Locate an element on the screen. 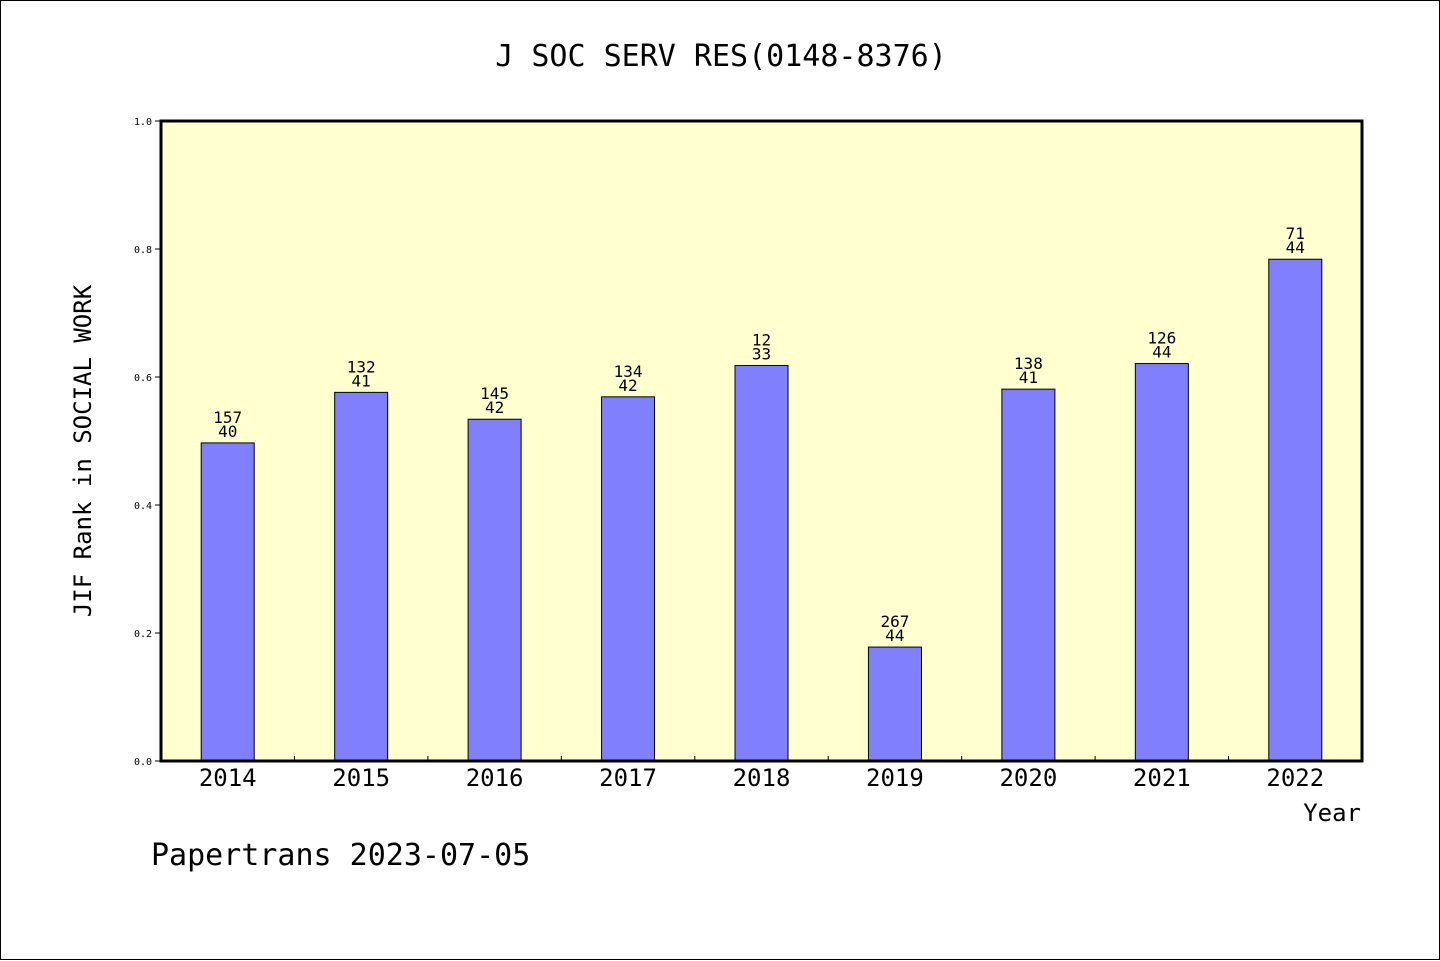 The image size is (1440, 961). y-tick-label: 0.4 is located at coordinates (143, 506).